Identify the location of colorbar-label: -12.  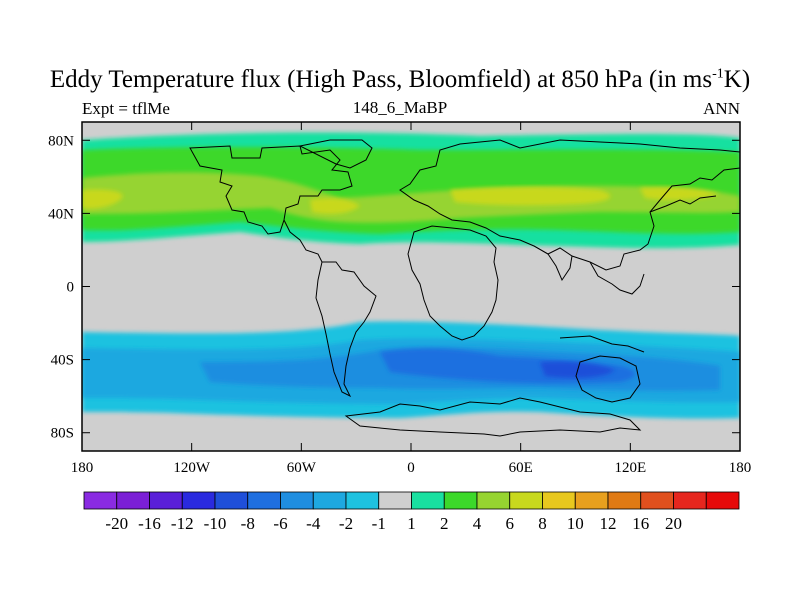
(182, 523).